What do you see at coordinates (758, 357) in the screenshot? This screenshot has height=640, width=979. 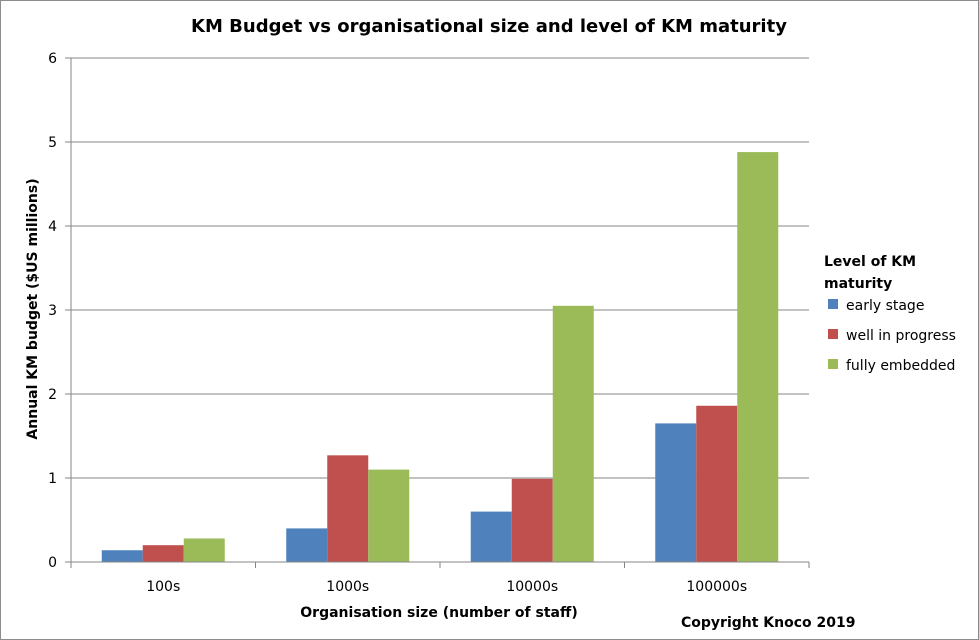 I see `bar-fully-embedded-100000s` at bounding box center [758, 357].